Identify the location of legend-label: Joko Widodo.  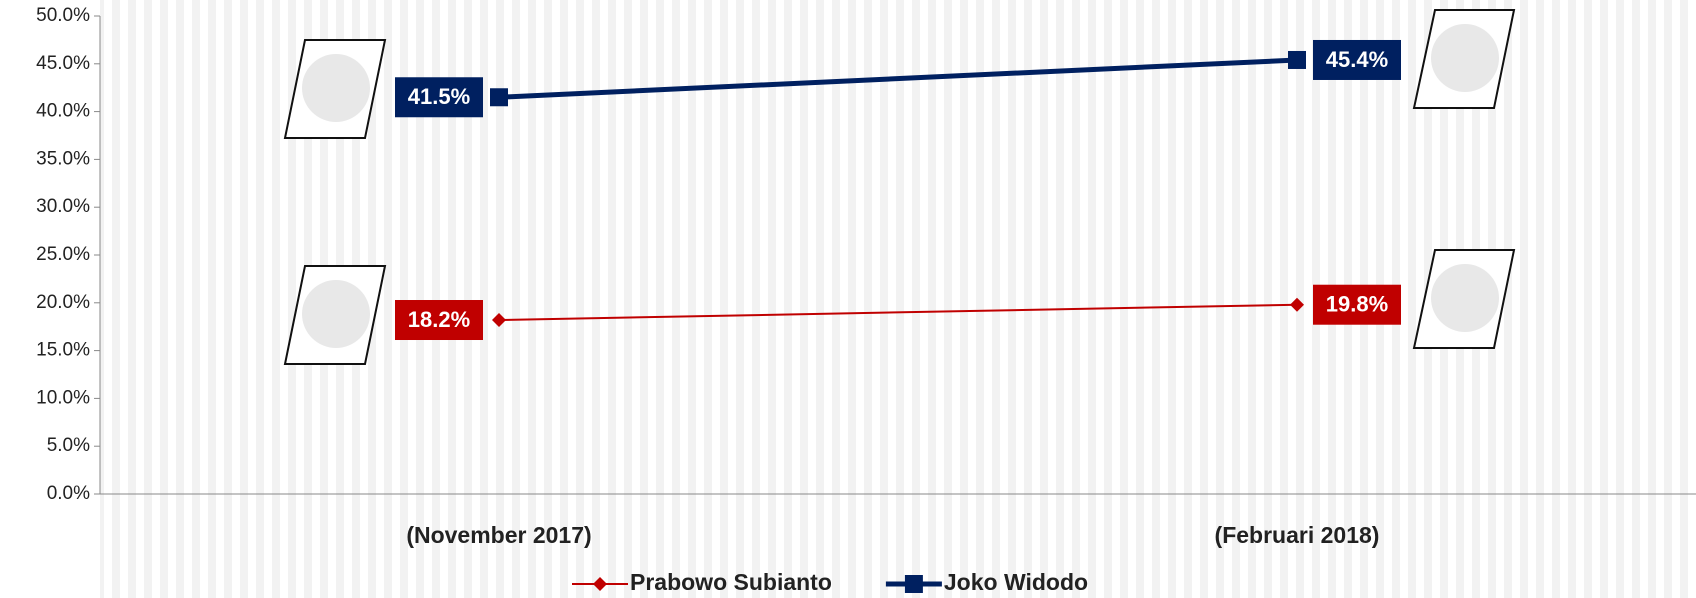
(1016, 582).